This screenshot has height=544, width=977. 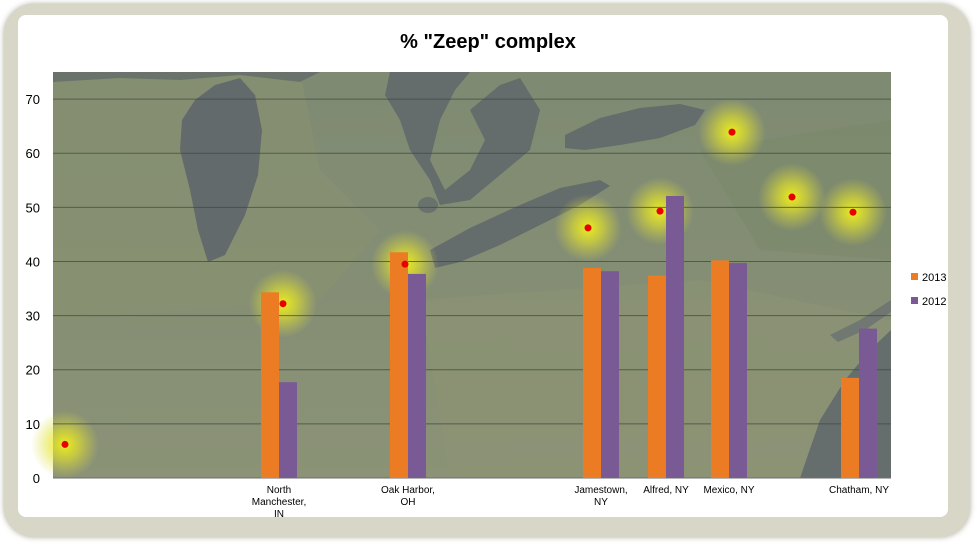 What do you see at coordinates (33, 261) in the screenshot?
I see `y-tick-label: 40` at bounding box center [33, 261].